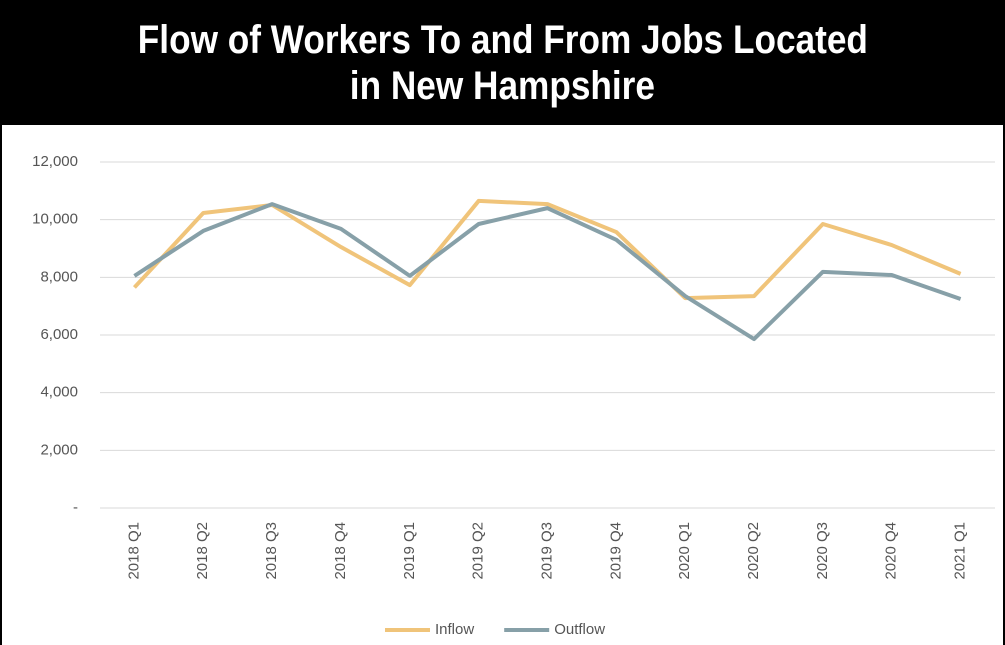  What do you see at coordinates (615, 551) in the screenshot?
I see `x-tick-label: 2019 Q4` at bounding box center [615, 551].